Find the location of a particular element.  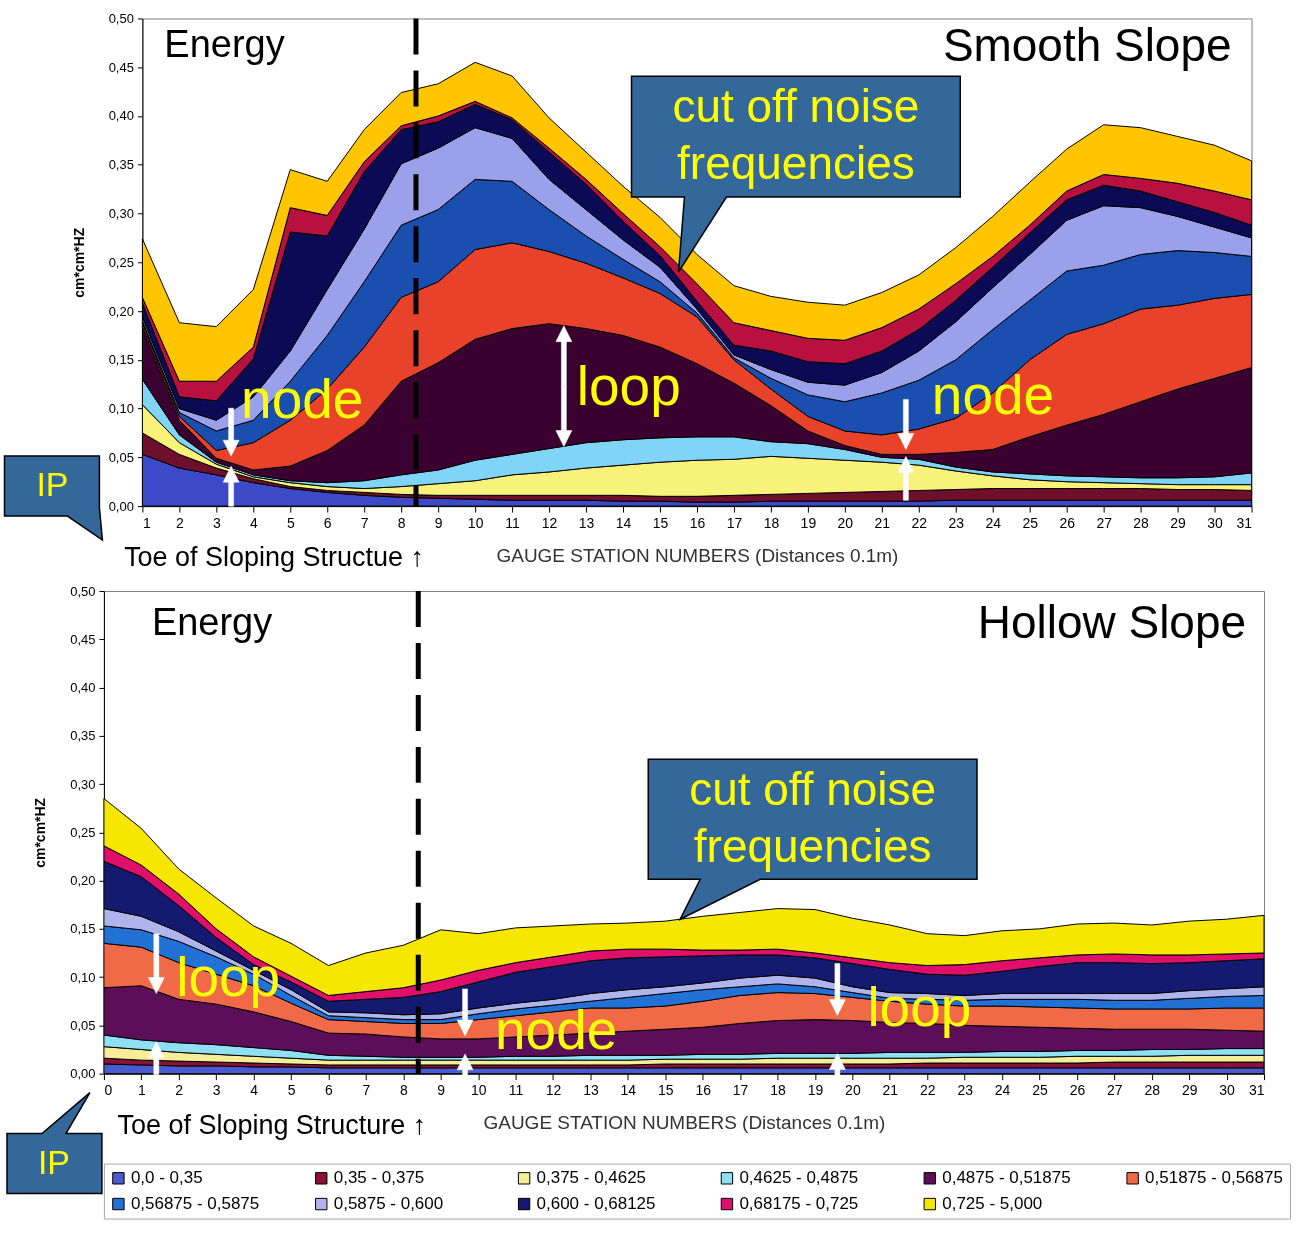

x-tick-label: 30 is located at coordinates (1227, 1090).